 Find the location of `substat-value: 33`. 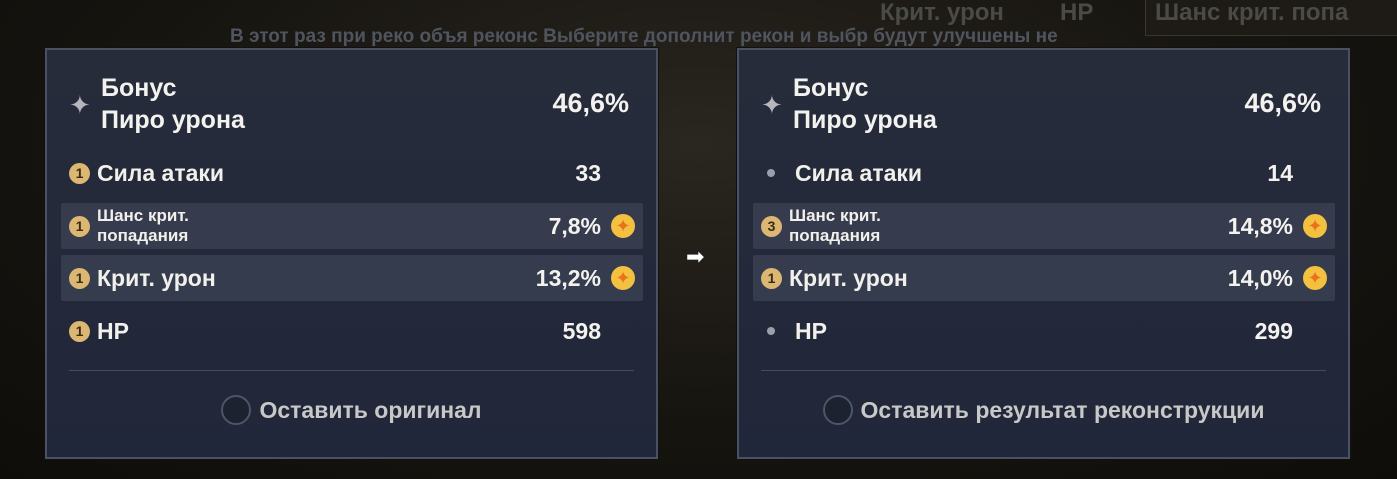

substat-value: 33 is located at coordinates (588, 172).